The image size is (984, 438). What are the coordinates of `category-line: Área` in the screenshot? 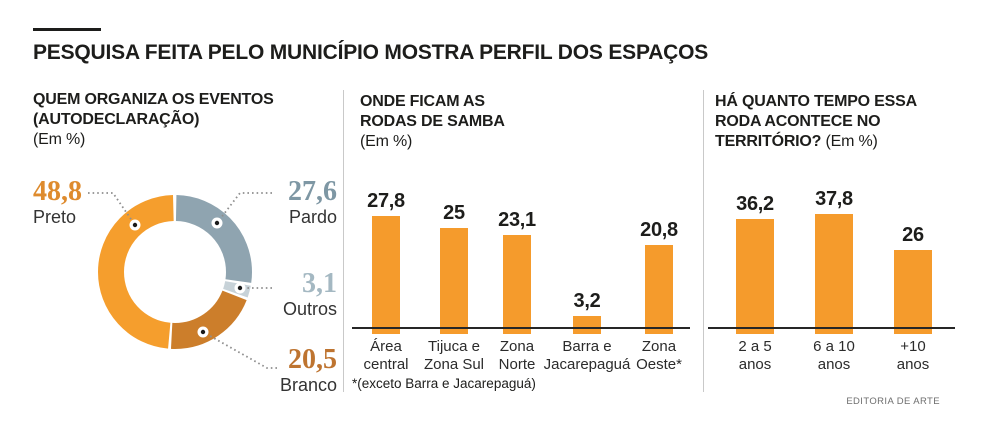 It's located at (386, 346).